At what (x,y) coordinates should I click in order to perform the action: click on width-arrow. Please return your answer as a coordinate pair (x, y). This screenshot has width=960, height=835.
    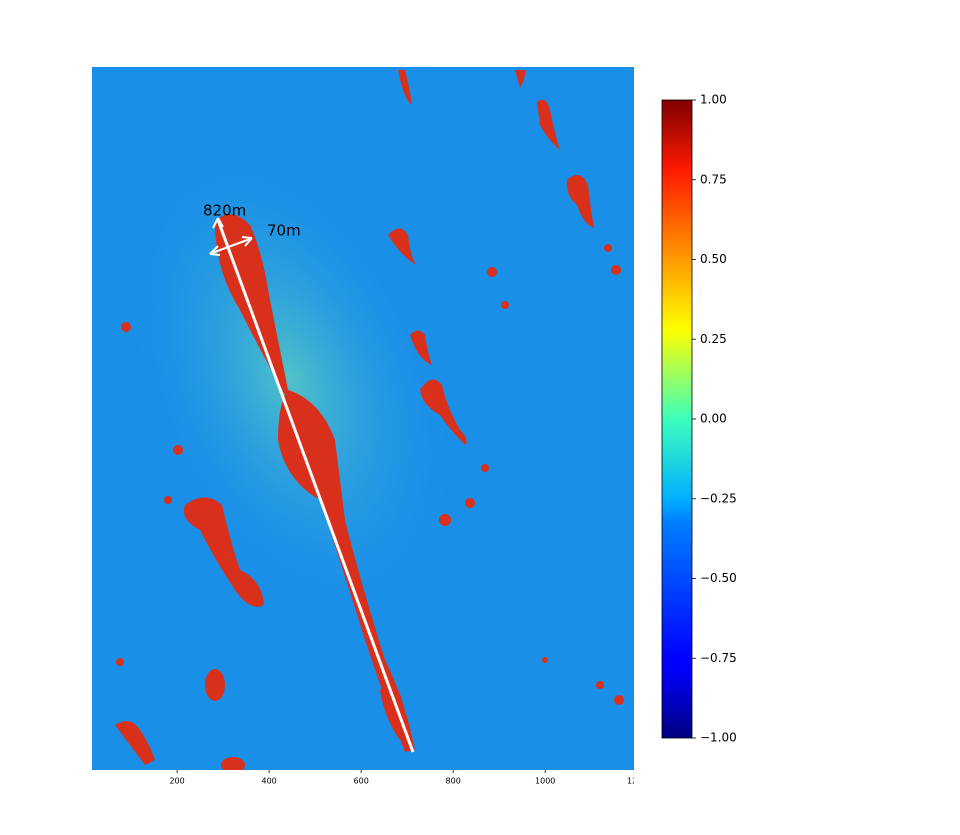
    Looking at the image, I should click on (231, 246).